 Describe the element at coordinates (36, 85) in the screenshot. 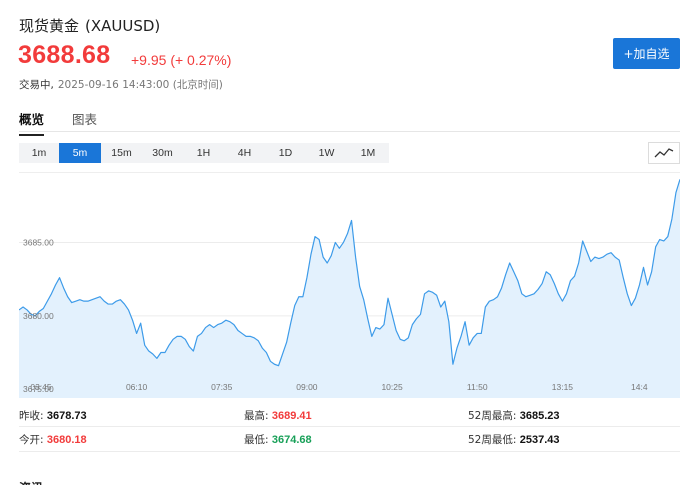

I see `status-label: 交易中,` at that location.